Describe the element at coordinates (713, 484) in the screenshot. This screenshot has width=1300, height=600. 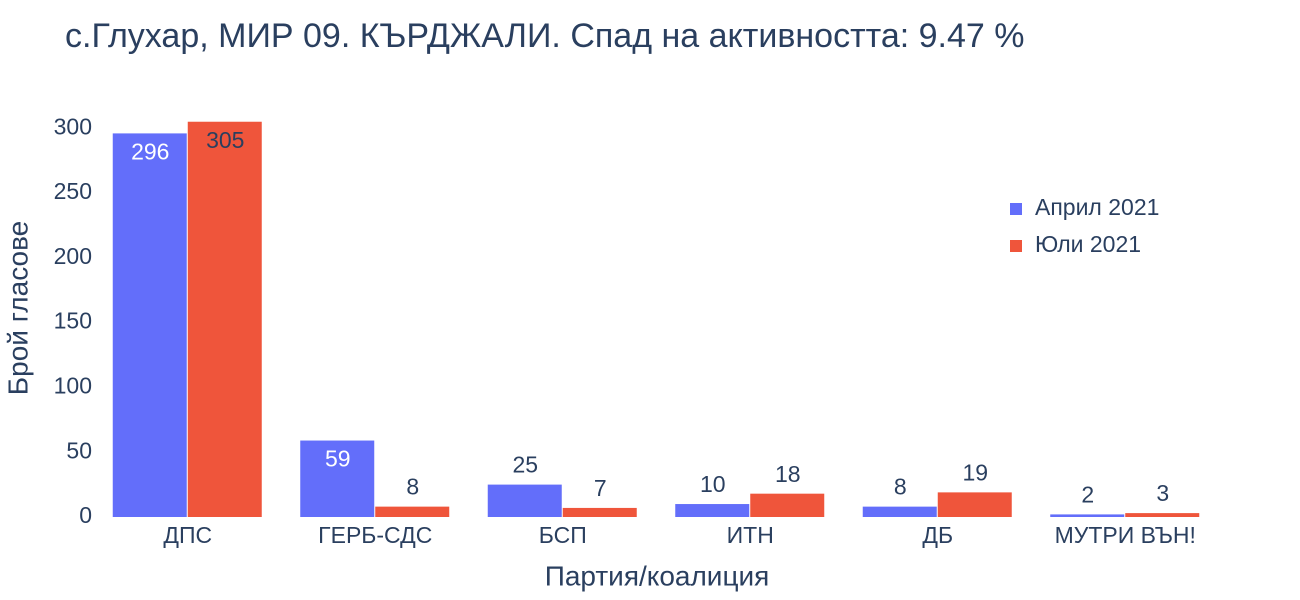
I see `data-label: 10` at that location.